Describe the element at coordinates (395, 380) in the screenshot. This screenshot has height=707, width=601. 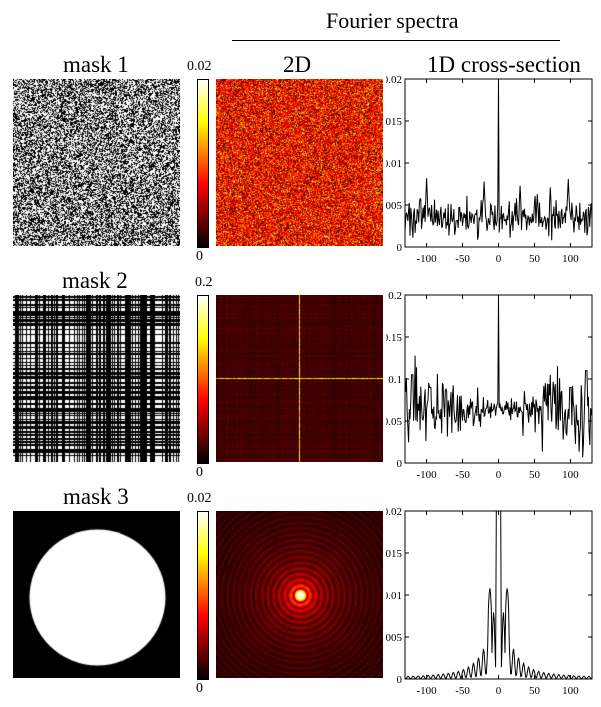
I see `y-tick-label: 0.1` at that location.